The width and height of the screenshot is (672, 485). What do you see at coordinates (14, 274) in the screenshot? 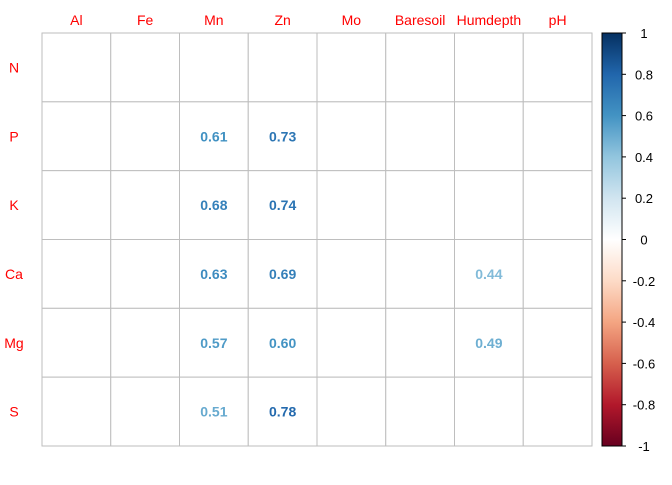
I see `y-axis-label: Ca` at bounding box center [14, 274].